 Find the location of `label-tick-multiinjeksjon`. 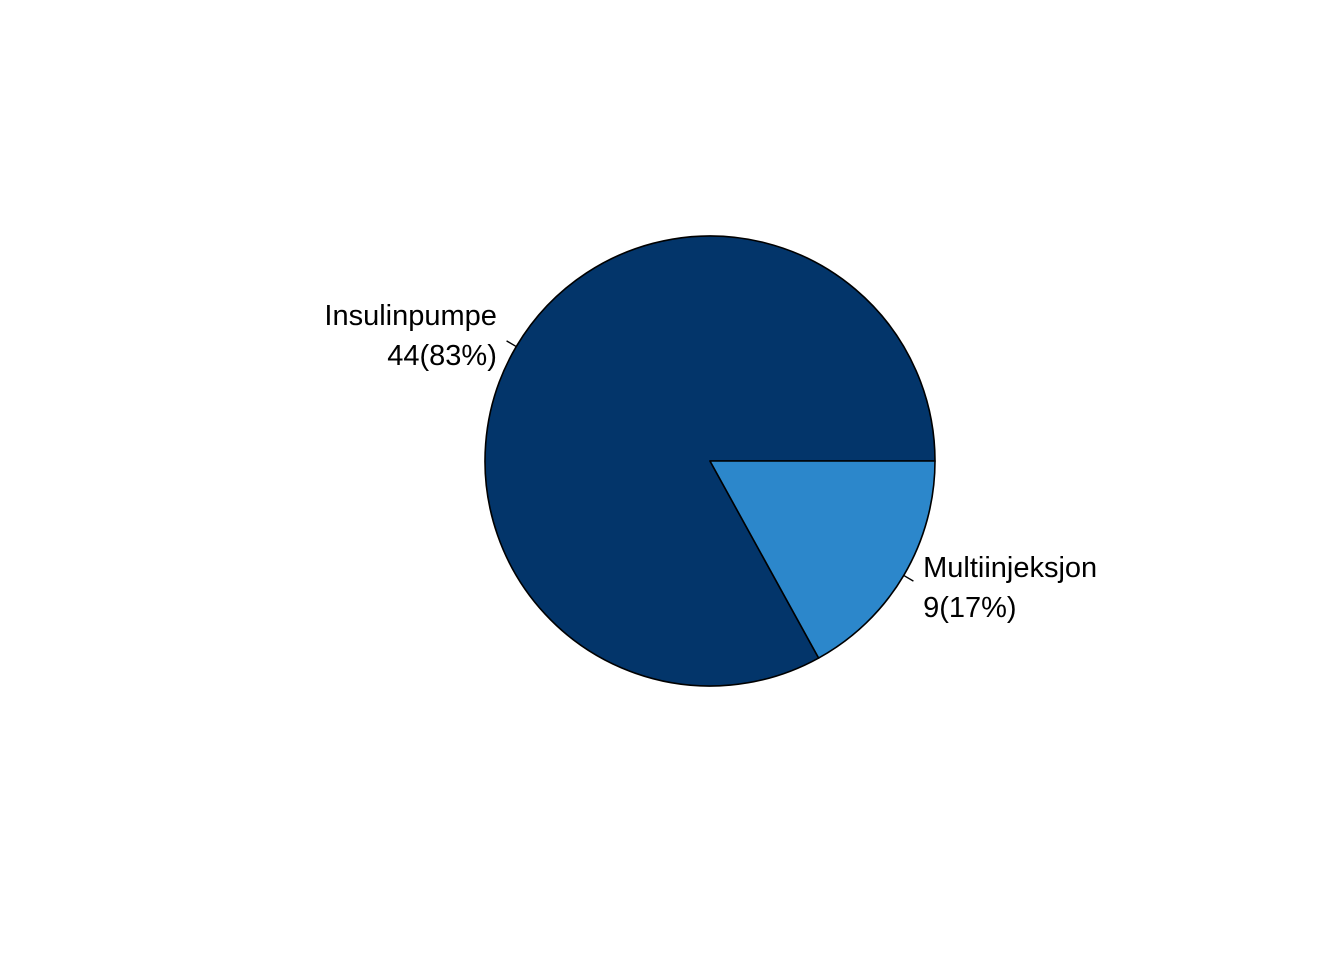

label-tick-multiinjeksjon is located at coordinates (908, 578).